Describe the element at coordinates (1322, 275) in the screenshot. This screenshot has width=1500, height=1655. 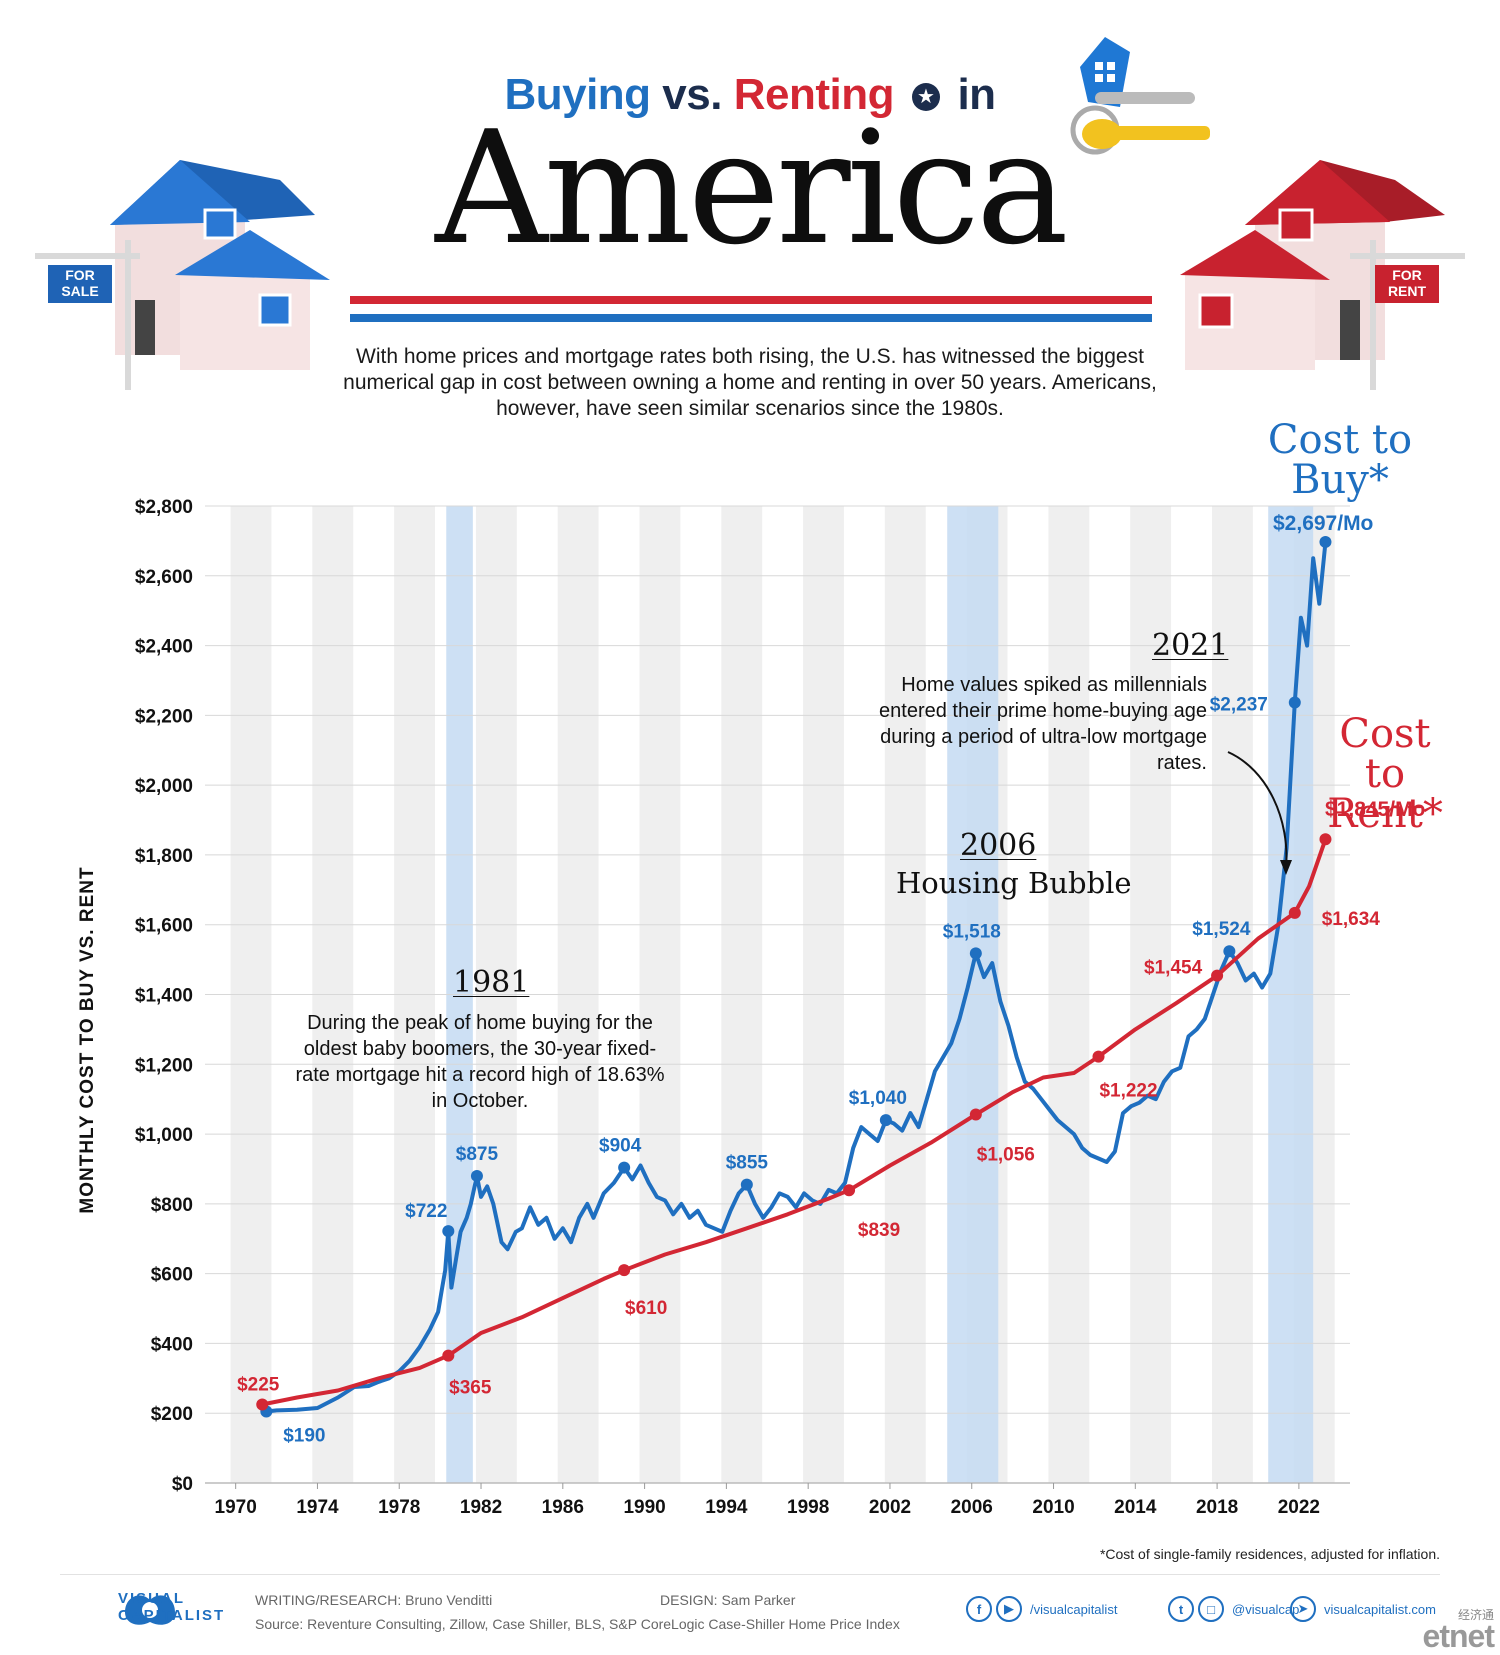
I see `house-for-rent-icon: FOR RENT` at that location.